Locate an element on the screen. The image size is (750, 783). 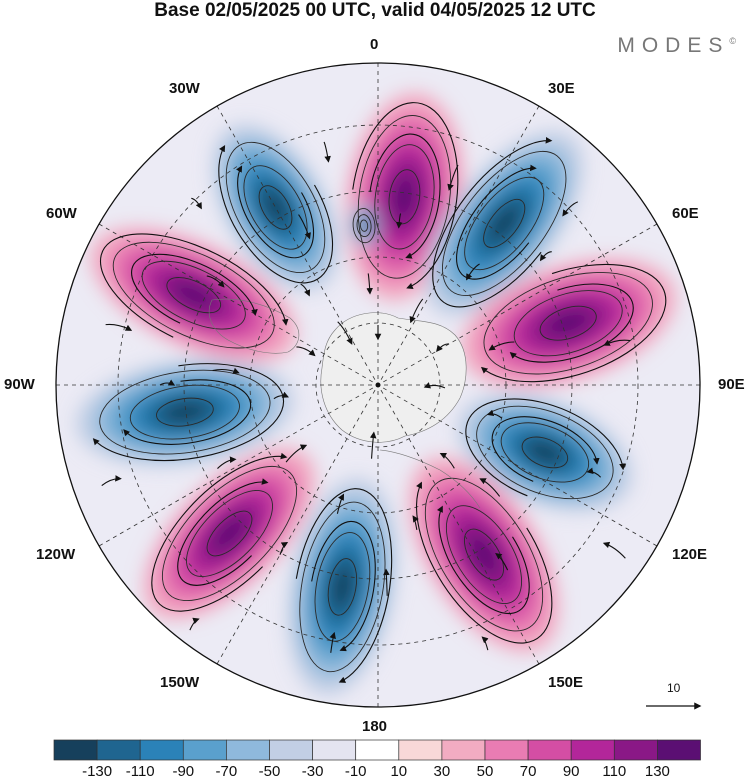
meridian-label-150e: 150E is located at coordinates (566, 682).